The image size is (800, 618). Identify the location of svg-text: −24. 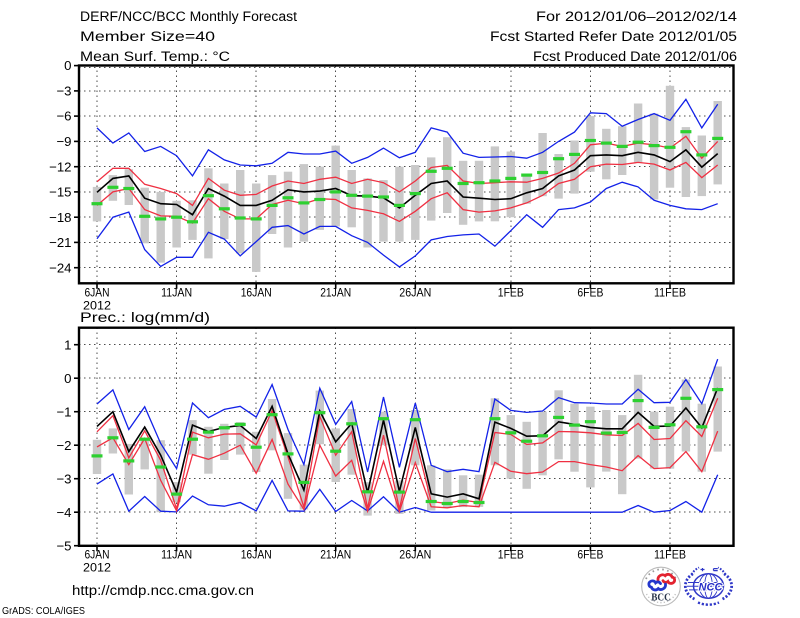
(60, 267).